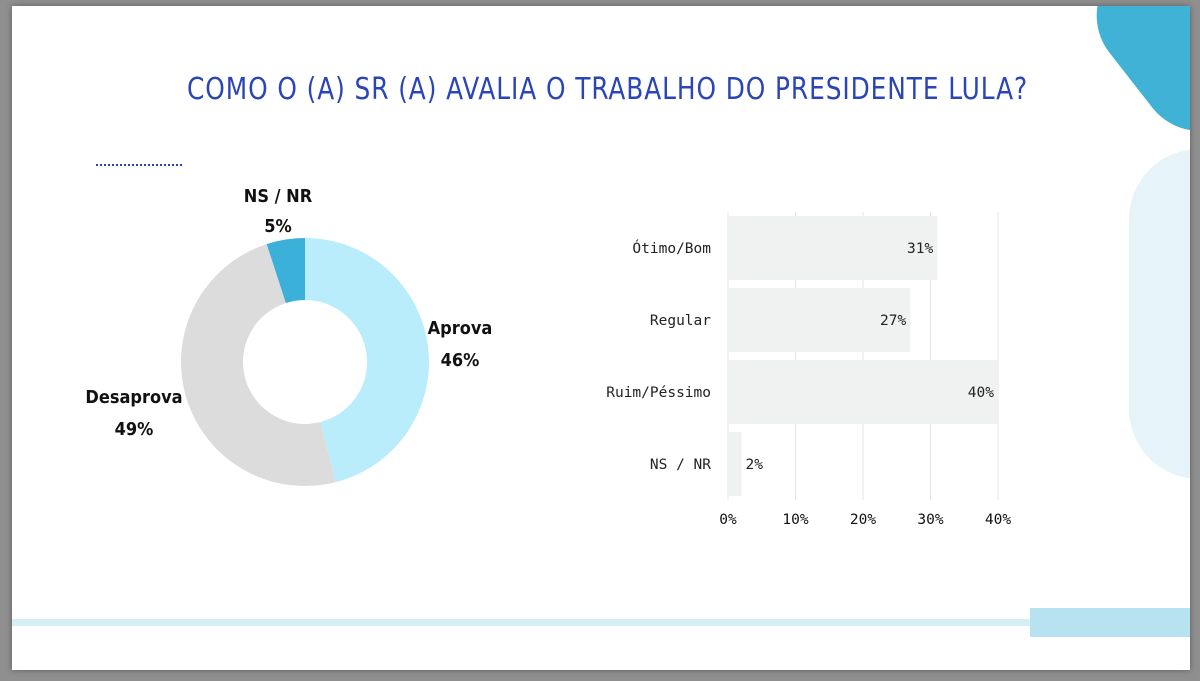 This screenshot has height=681, width=1200. I want to click on footer-block, so click(1110, 622).